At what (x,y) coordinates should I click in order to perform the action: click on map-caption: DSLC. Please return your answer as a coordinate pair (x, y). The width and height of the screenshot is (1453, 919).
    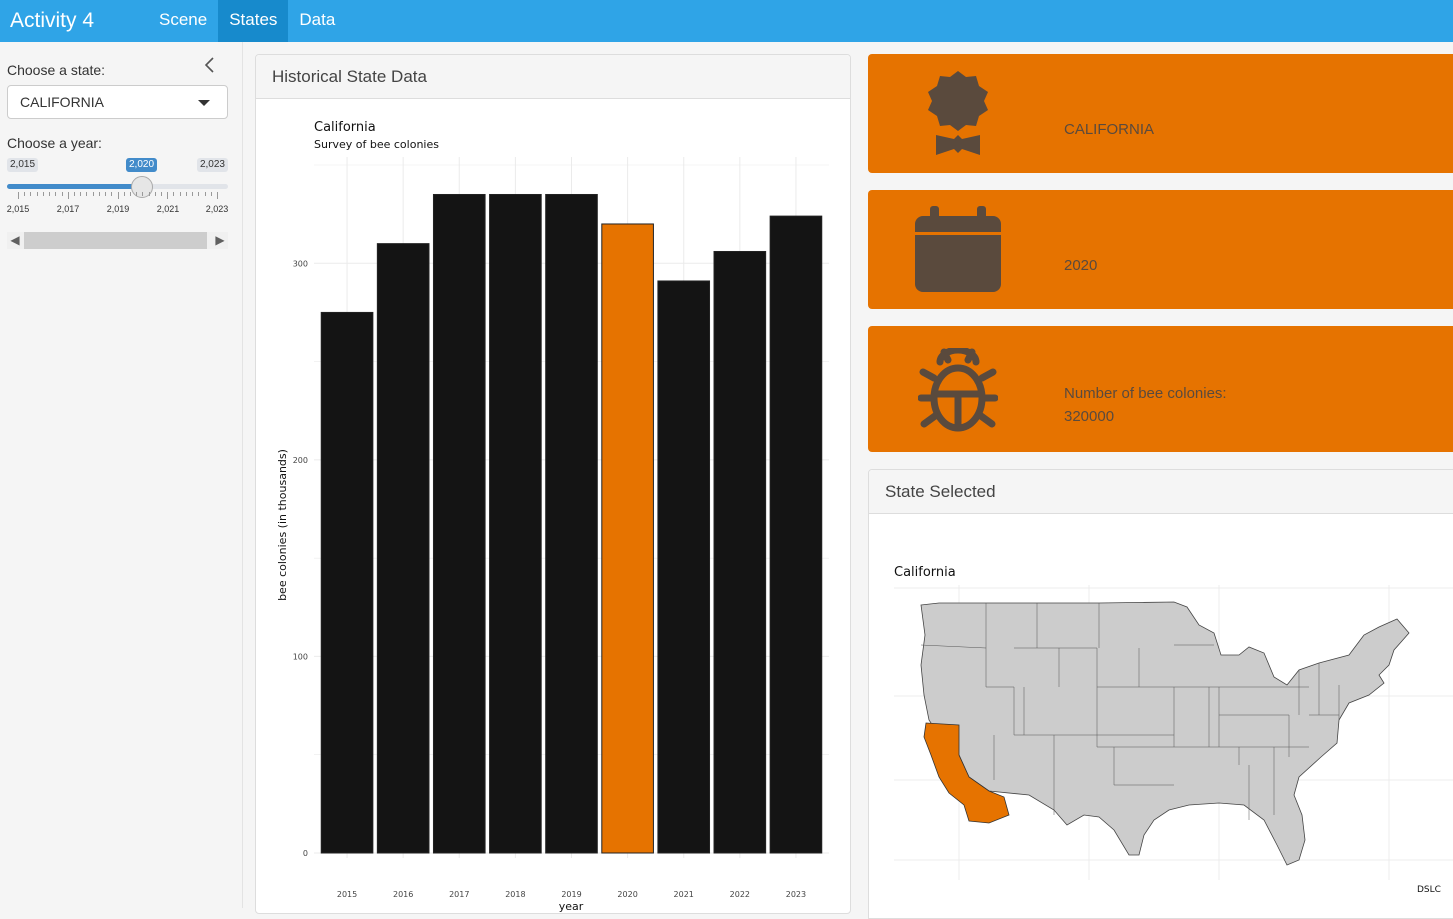
    Looking at the image, I should click on (1429, 890).